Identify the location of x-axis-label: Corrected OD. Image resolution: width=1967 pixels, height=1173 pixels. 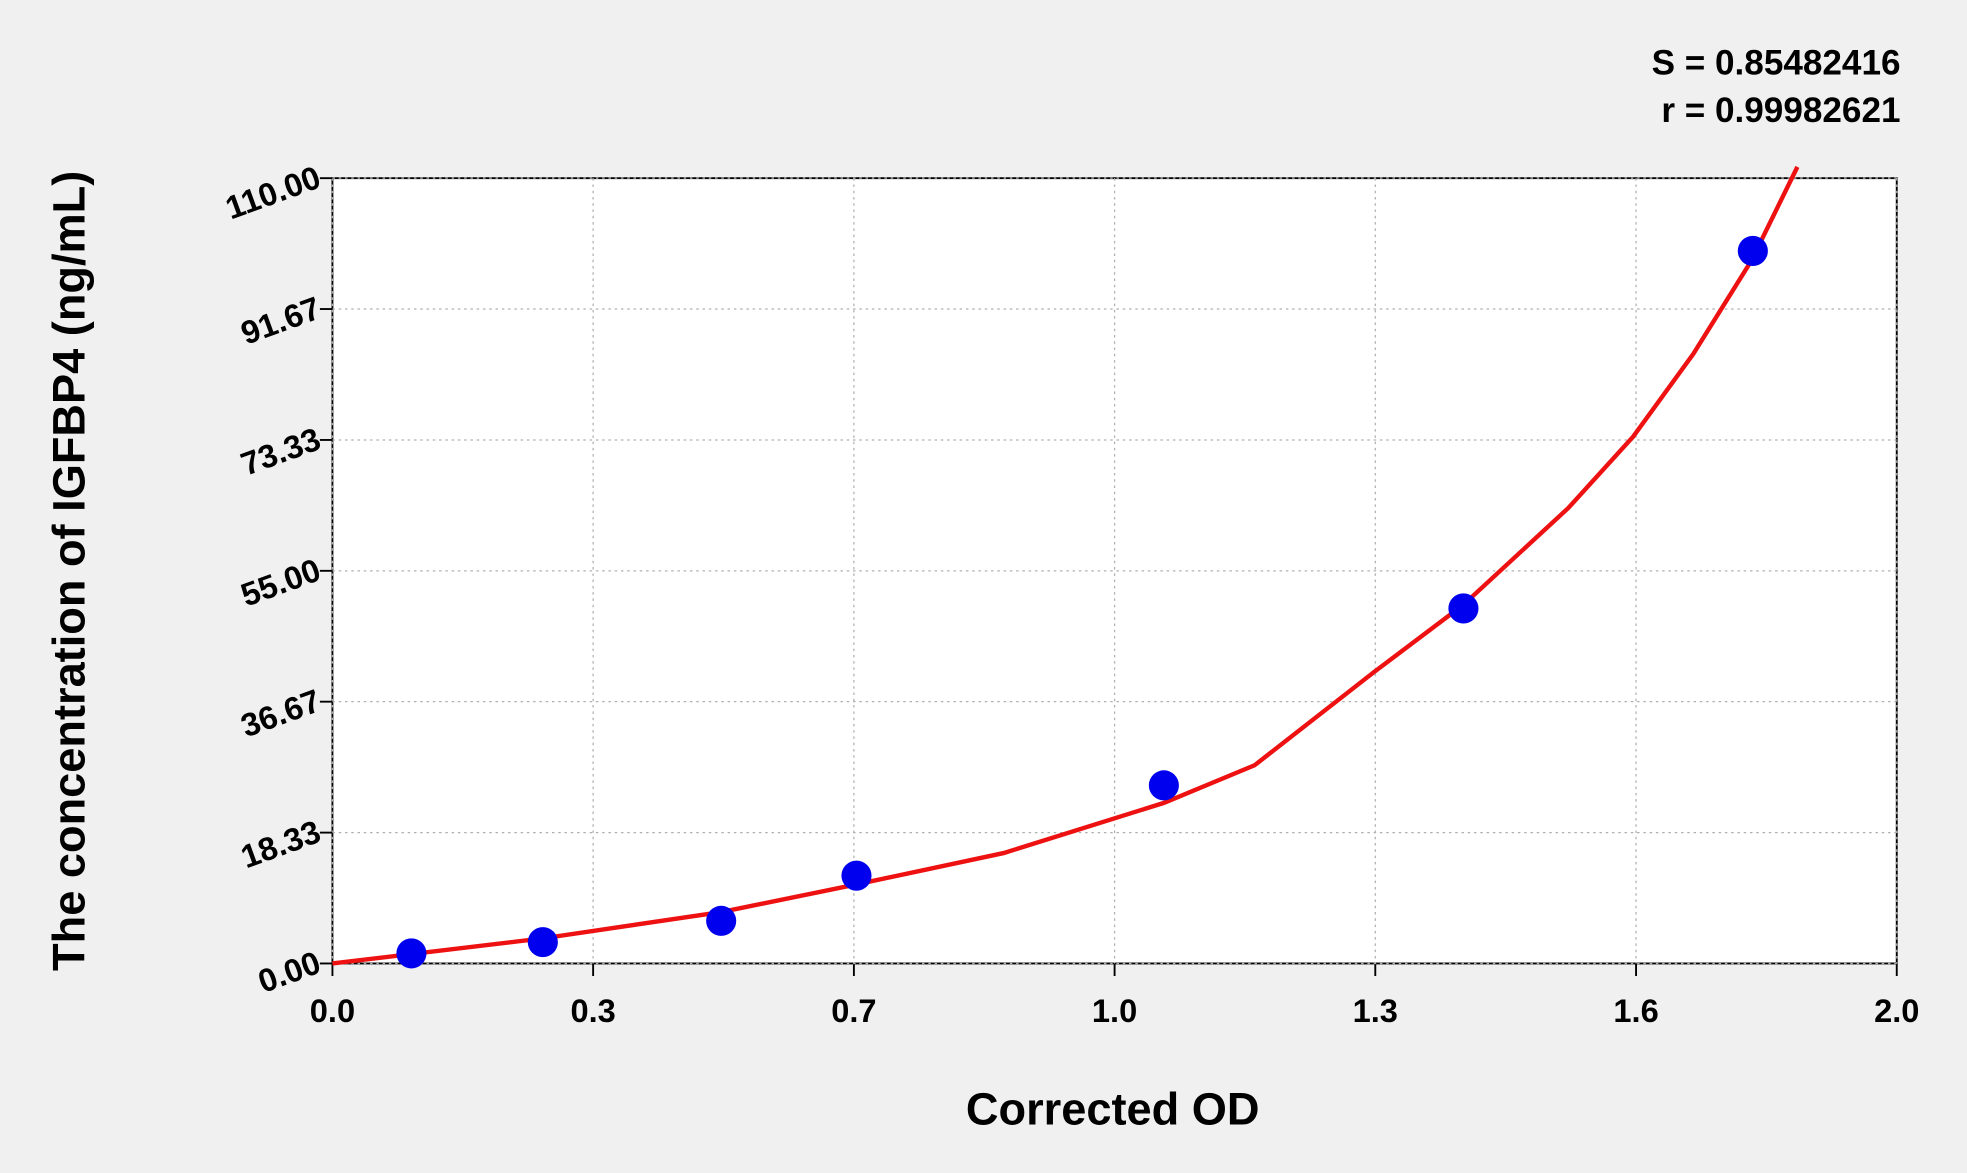
(1113, 1109).